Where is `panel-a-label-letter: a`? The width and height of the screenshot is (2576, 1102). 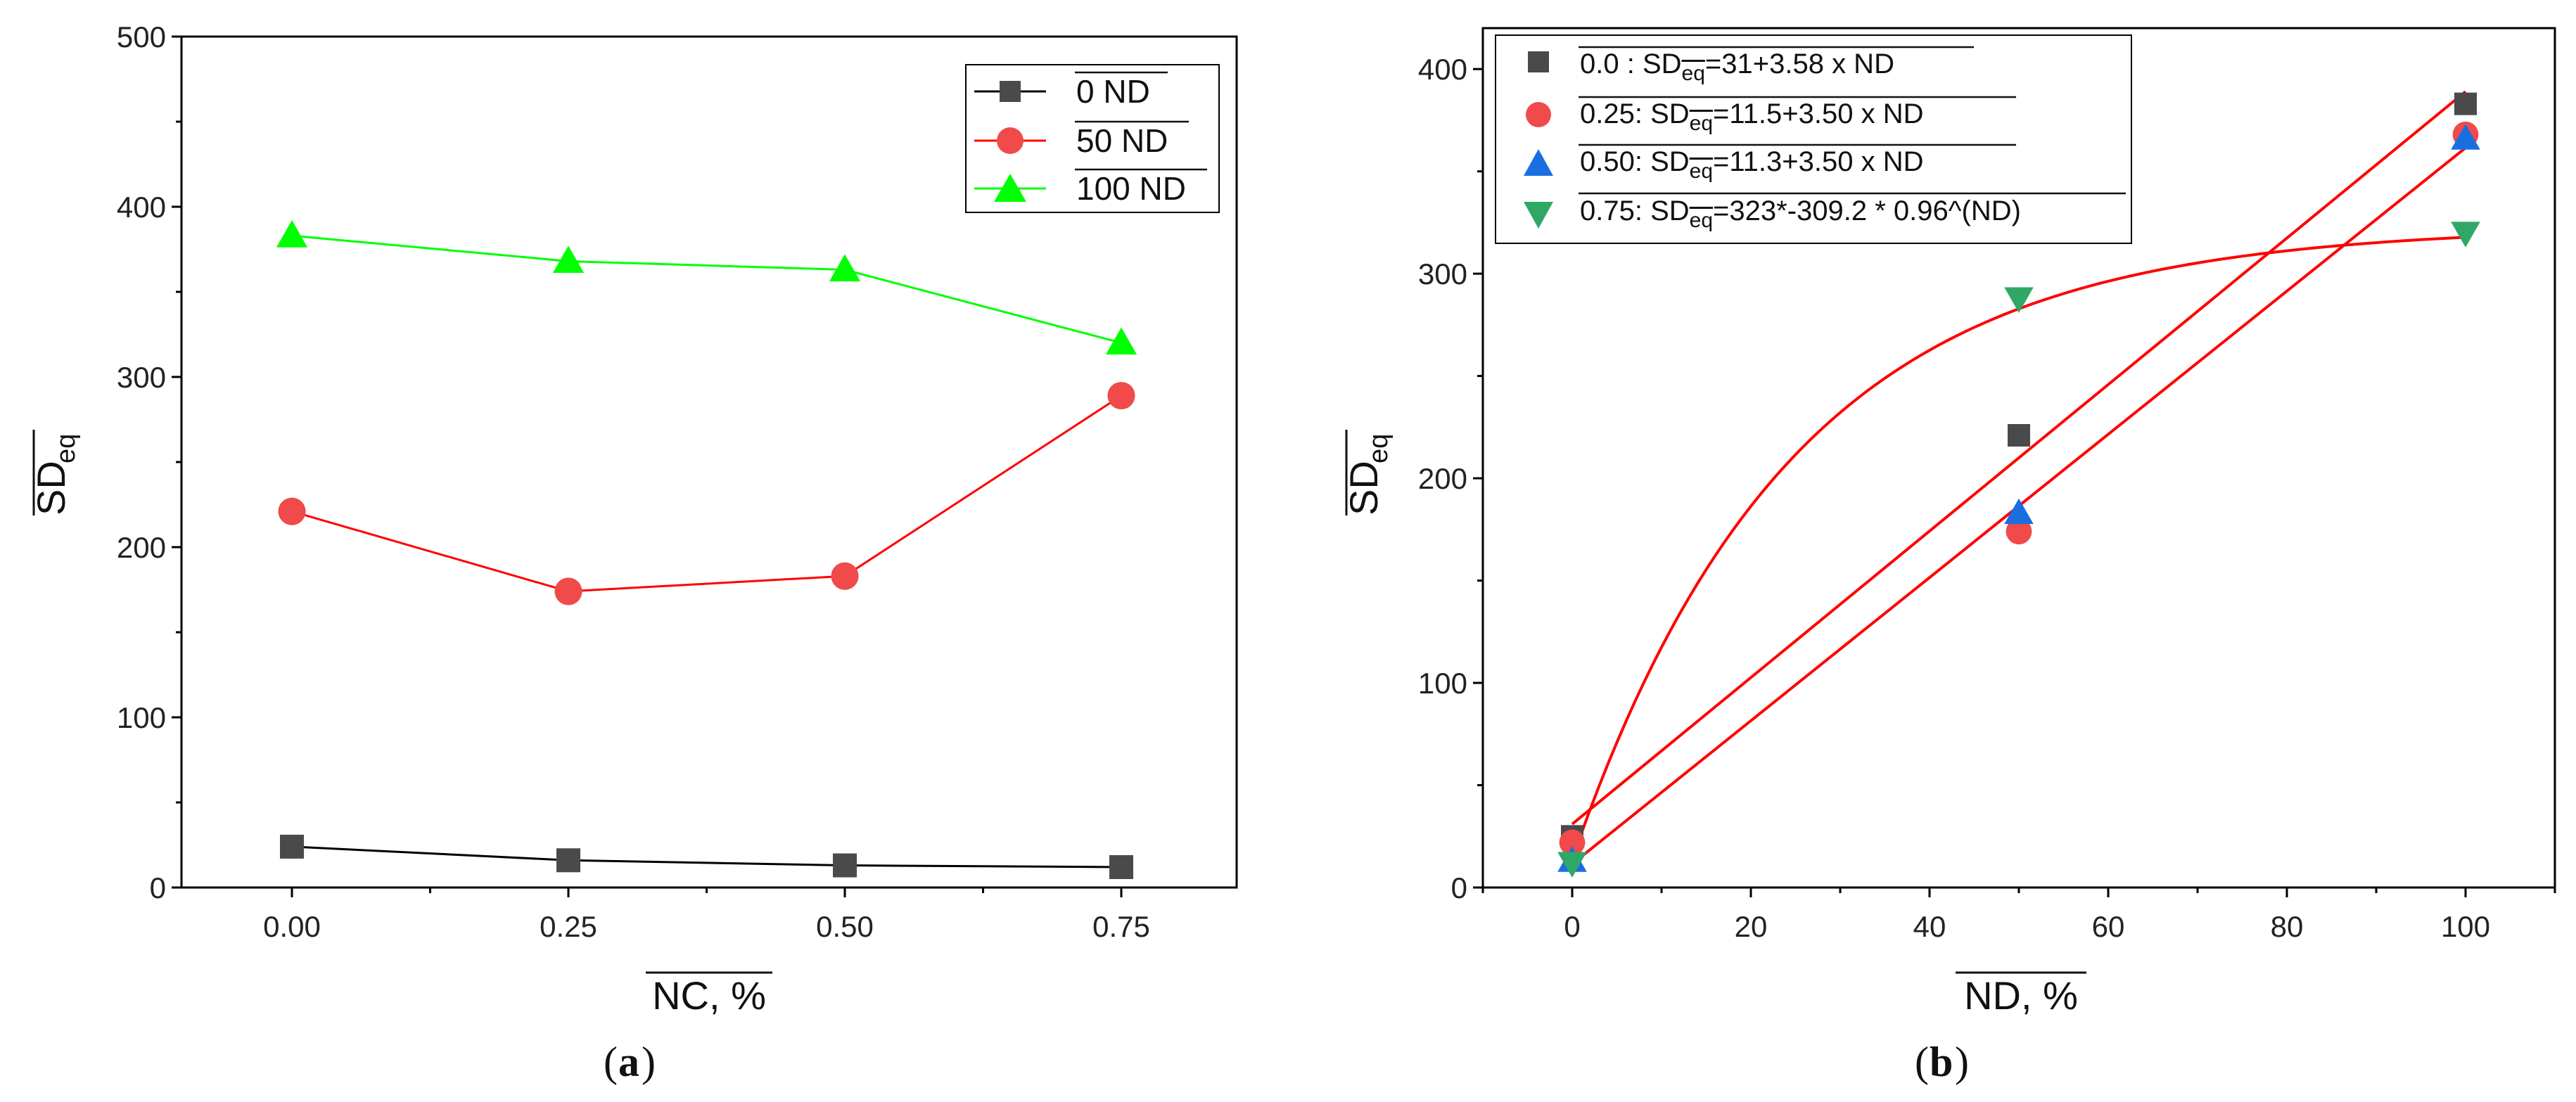 panel-a-label-letter: a is located at coordinates (628, 1062).